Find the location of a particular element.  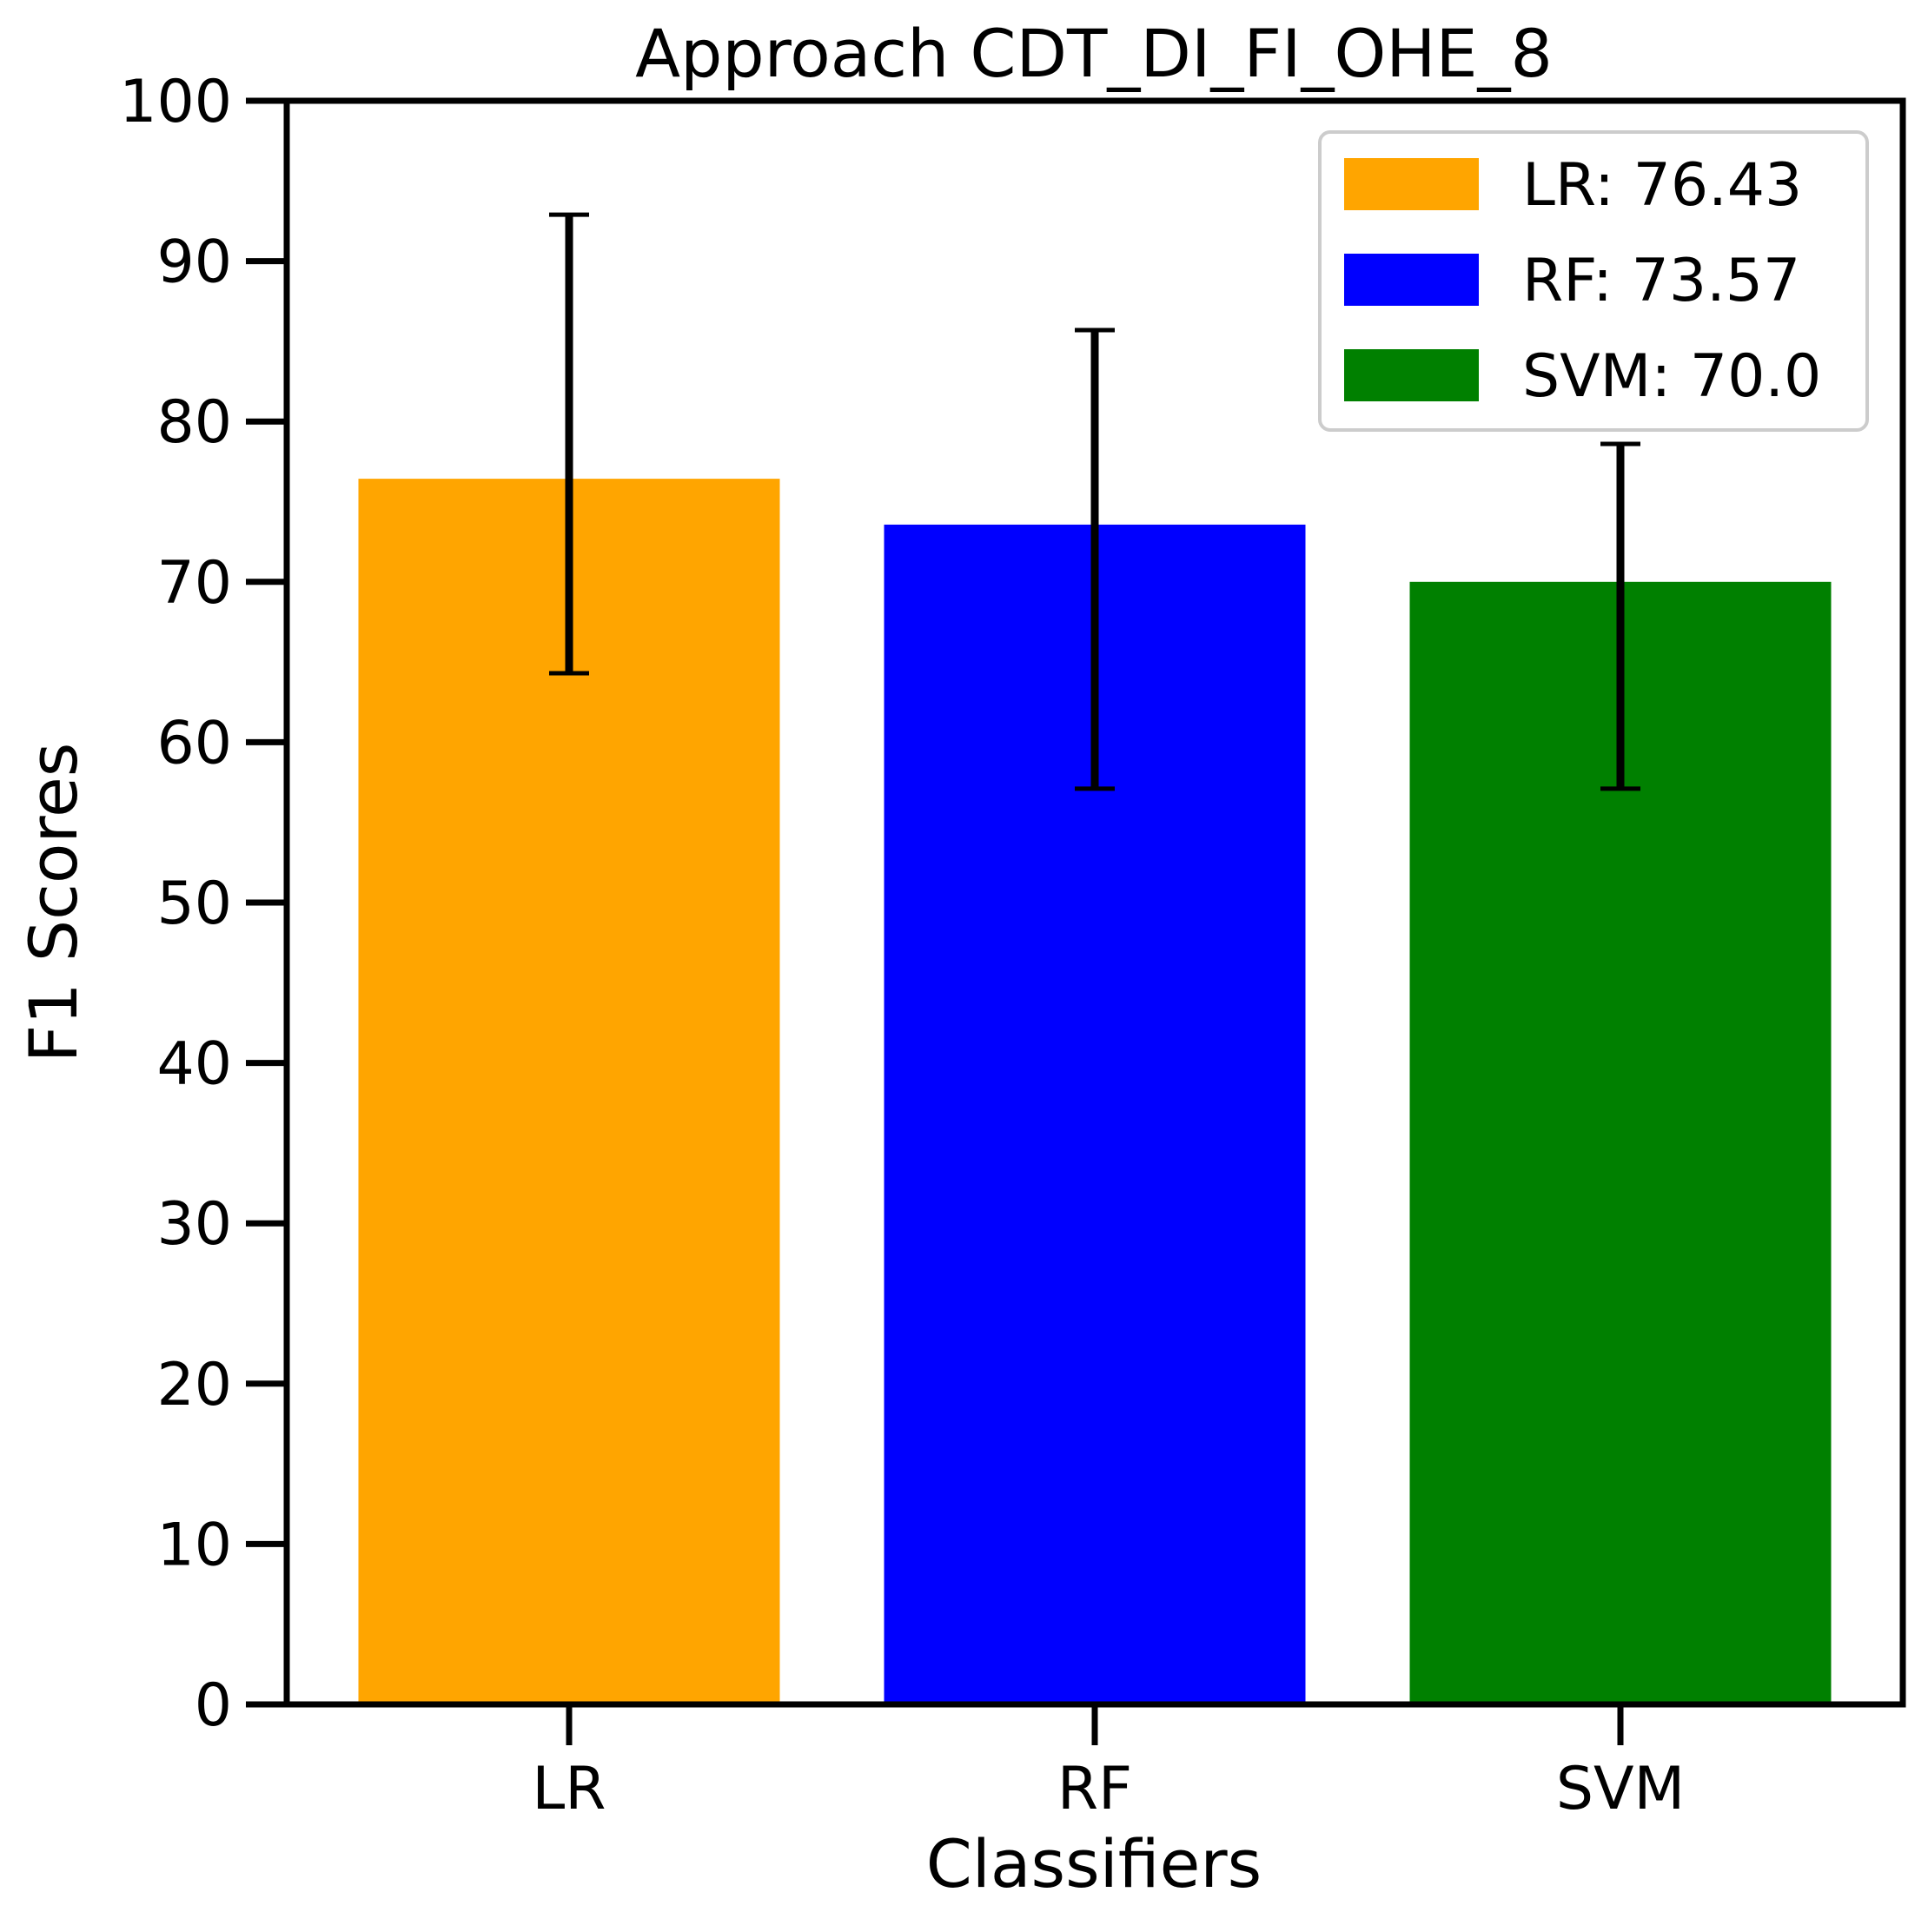

y-axis: 0 10 20 30 40 50 60 70 80 90 100 is located at coordinates (203, 904).